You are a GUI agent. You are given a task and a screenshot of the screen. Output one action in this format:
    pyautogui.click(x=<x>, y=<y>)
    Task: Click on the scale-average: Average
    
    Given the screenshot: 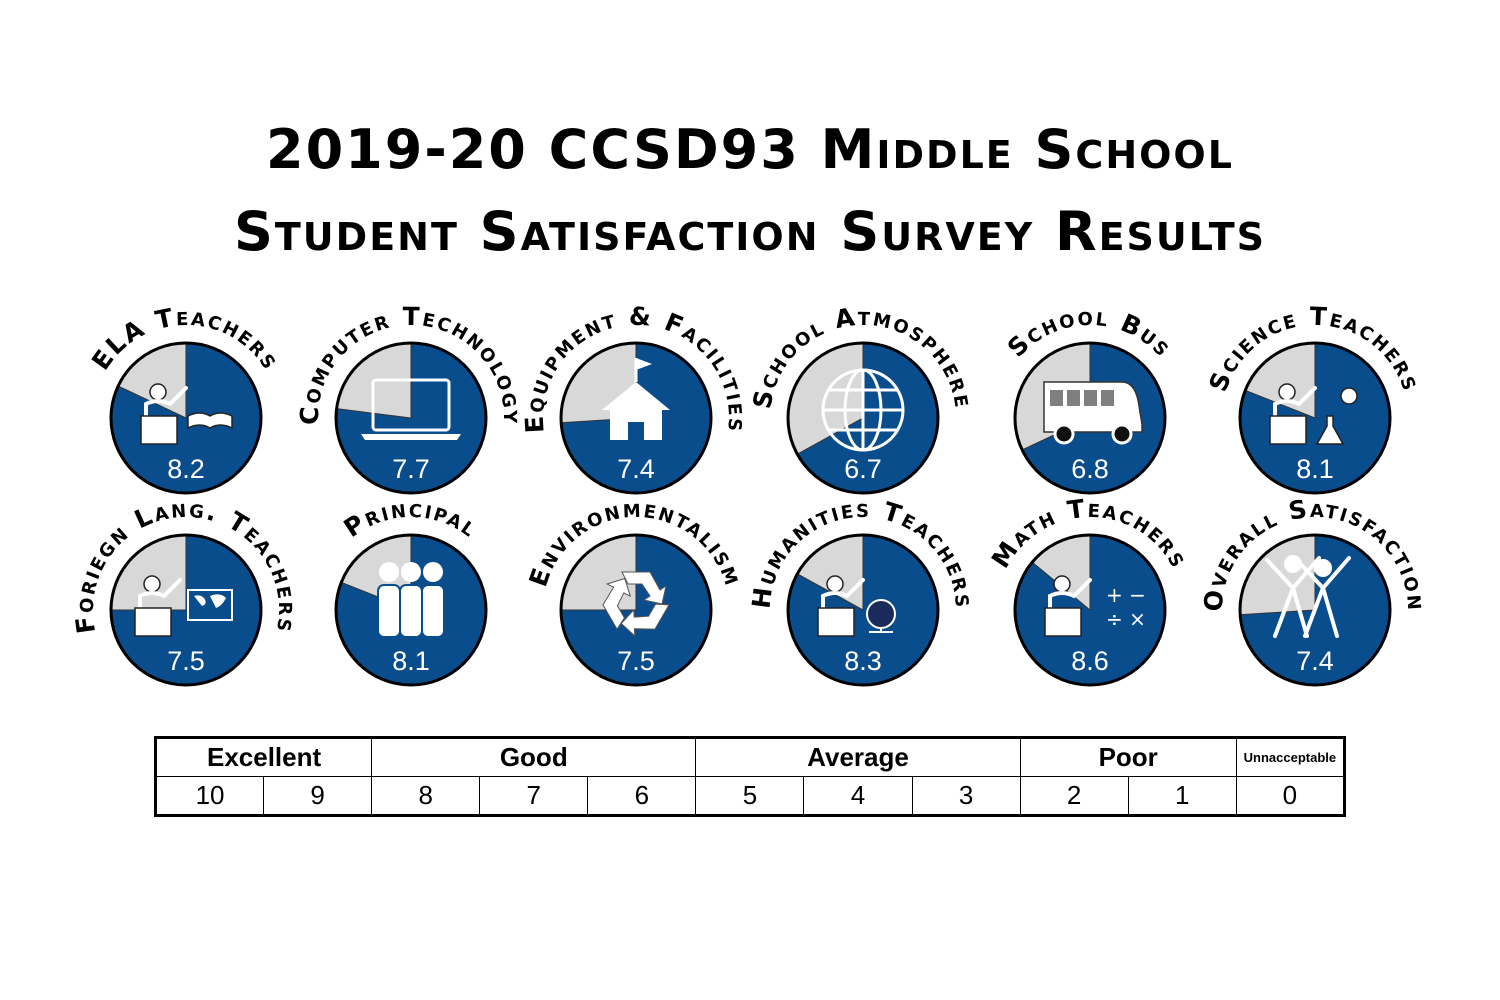 What is the action you would take?
    pyautogui.click(x=858, y=757)
    